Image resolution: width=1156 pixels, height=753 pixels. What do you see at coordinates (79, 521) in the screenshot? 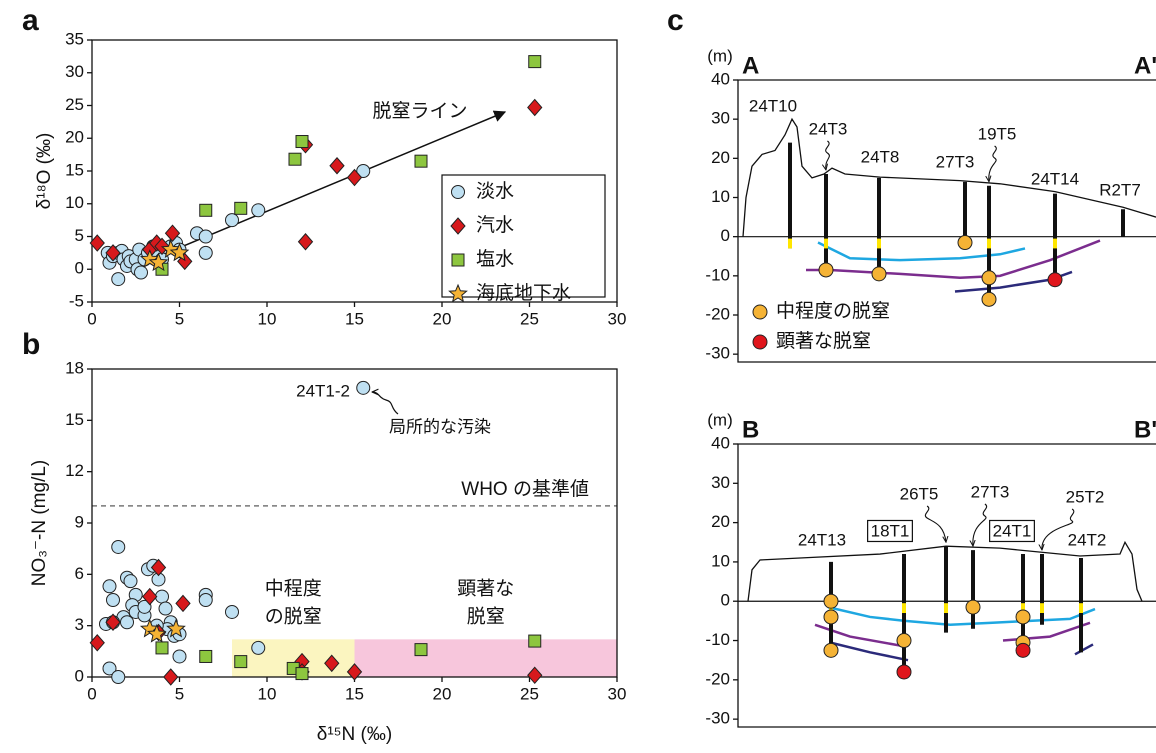
I see `y-tick-label: 9` at bounding box center [79, 521].